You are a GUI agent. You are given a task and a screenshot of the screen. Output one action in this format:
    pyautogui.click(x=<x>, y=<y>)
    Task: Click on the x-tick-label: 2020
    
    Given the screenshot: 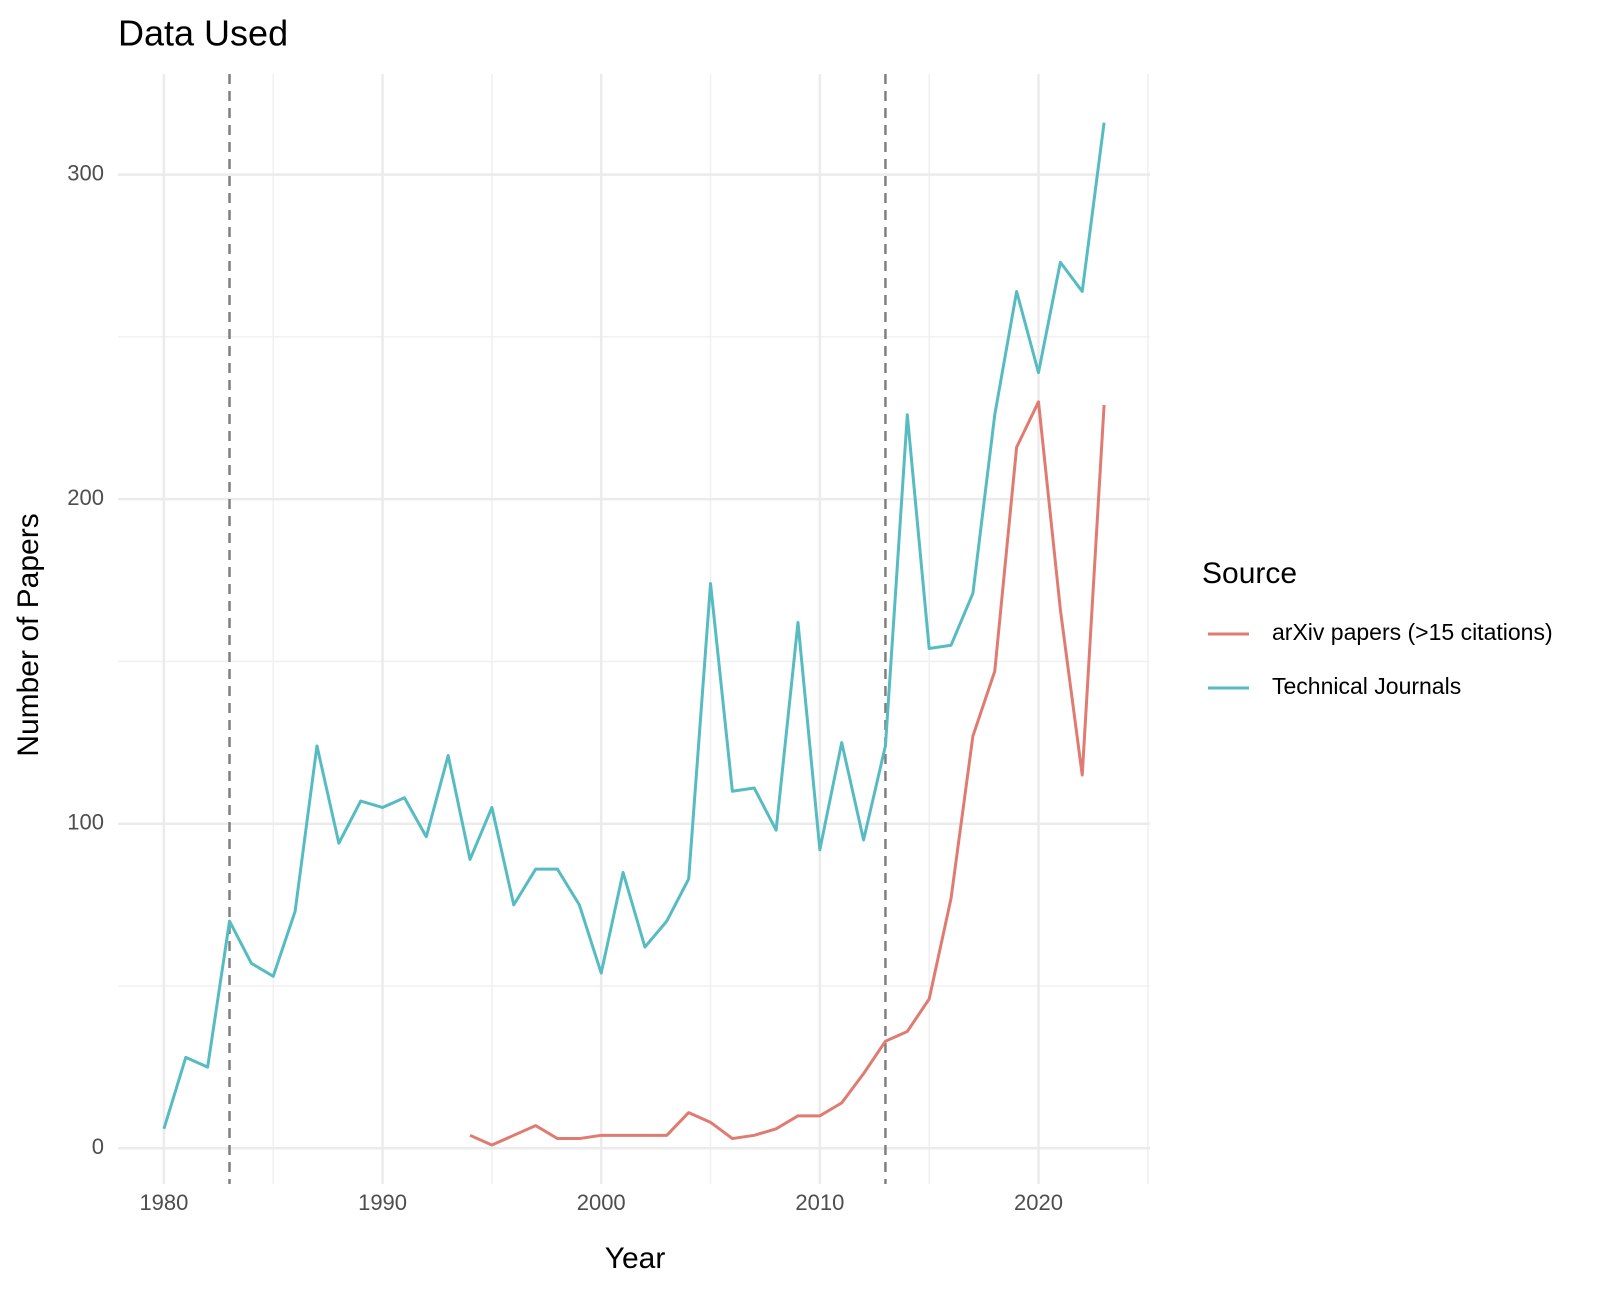 What is the action you would take?
    pyautogui.click(x=1038, y=1202)
    